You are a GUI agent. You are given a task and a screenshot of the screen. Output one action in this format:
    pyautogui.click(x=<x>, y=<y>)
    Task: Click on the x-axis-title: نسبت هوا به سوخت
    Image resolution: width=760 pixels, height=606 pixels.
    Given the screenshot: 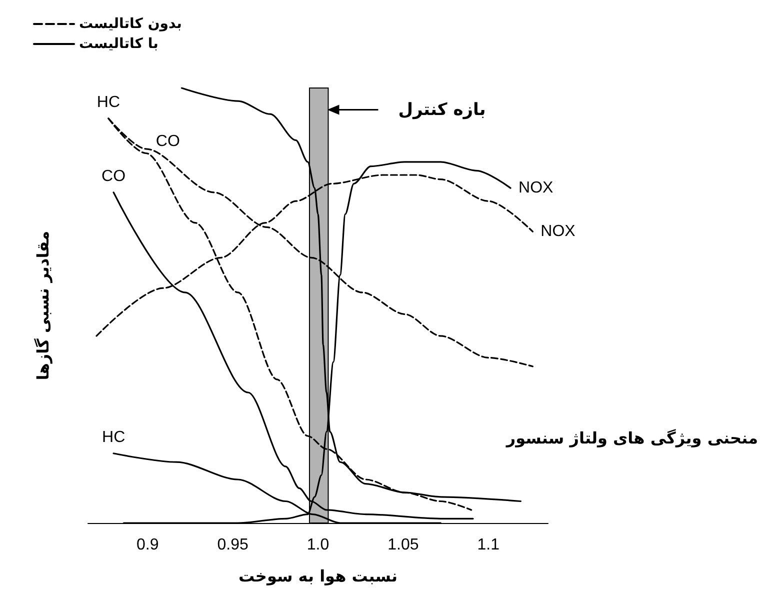 What is the action you would take?
    pyautogui.click(x=318, y=576)
    